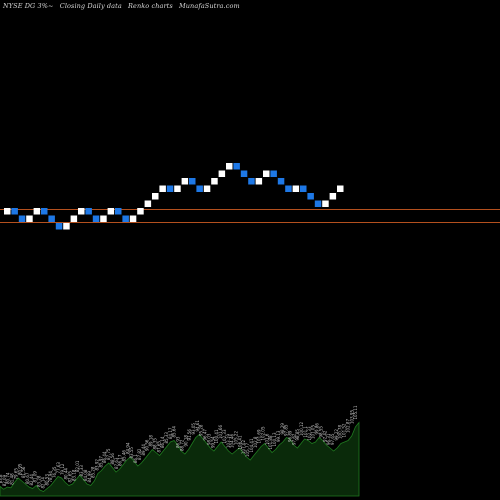 The height and width of the screenshot is (500, 500). What do you see at coordinates (19, 469) in the screenshot?
I see `volume-label: 80.95` at bounding box center [19, 469].